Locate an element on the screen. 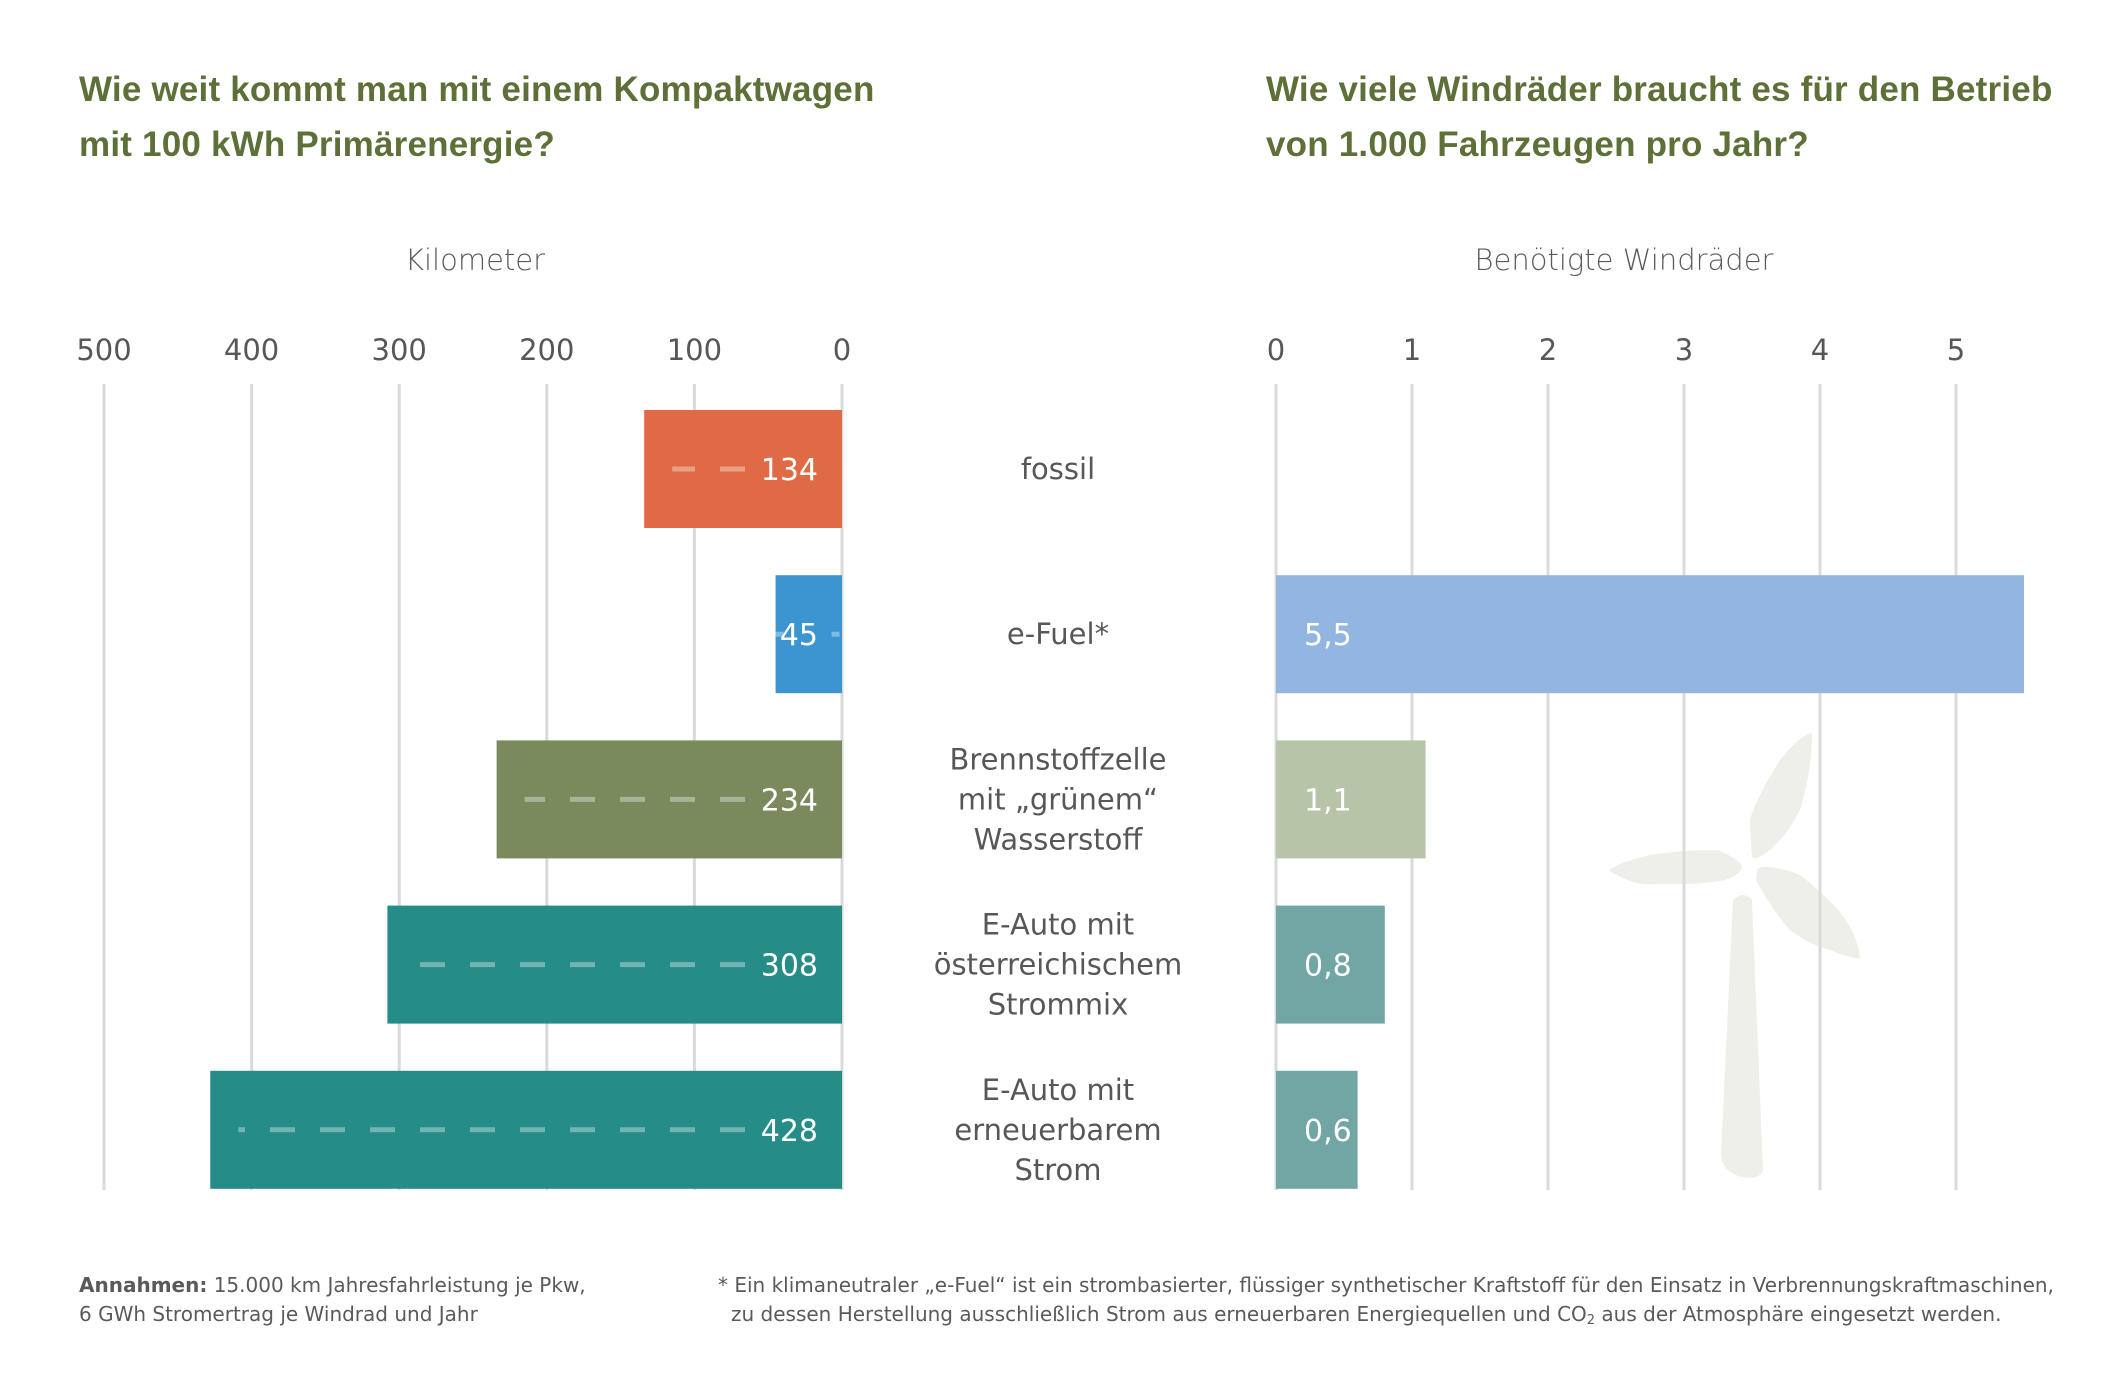 The image size is (2112, 1387). right-bar-value-label: 0,6 is located at coordinates (1328, 1131).